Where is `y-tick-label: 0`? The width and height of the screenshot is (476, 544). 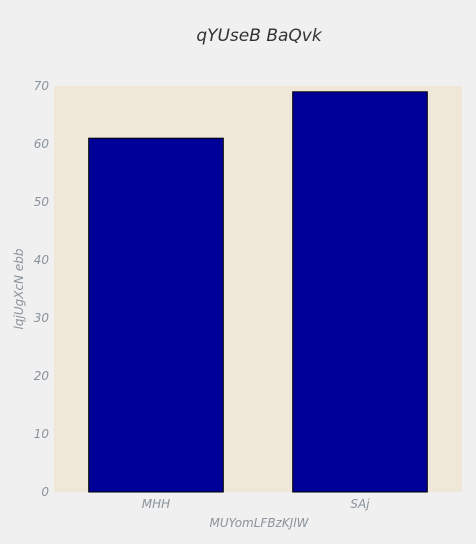 y-tick-label: 0 is located at coordinates (45, 492).